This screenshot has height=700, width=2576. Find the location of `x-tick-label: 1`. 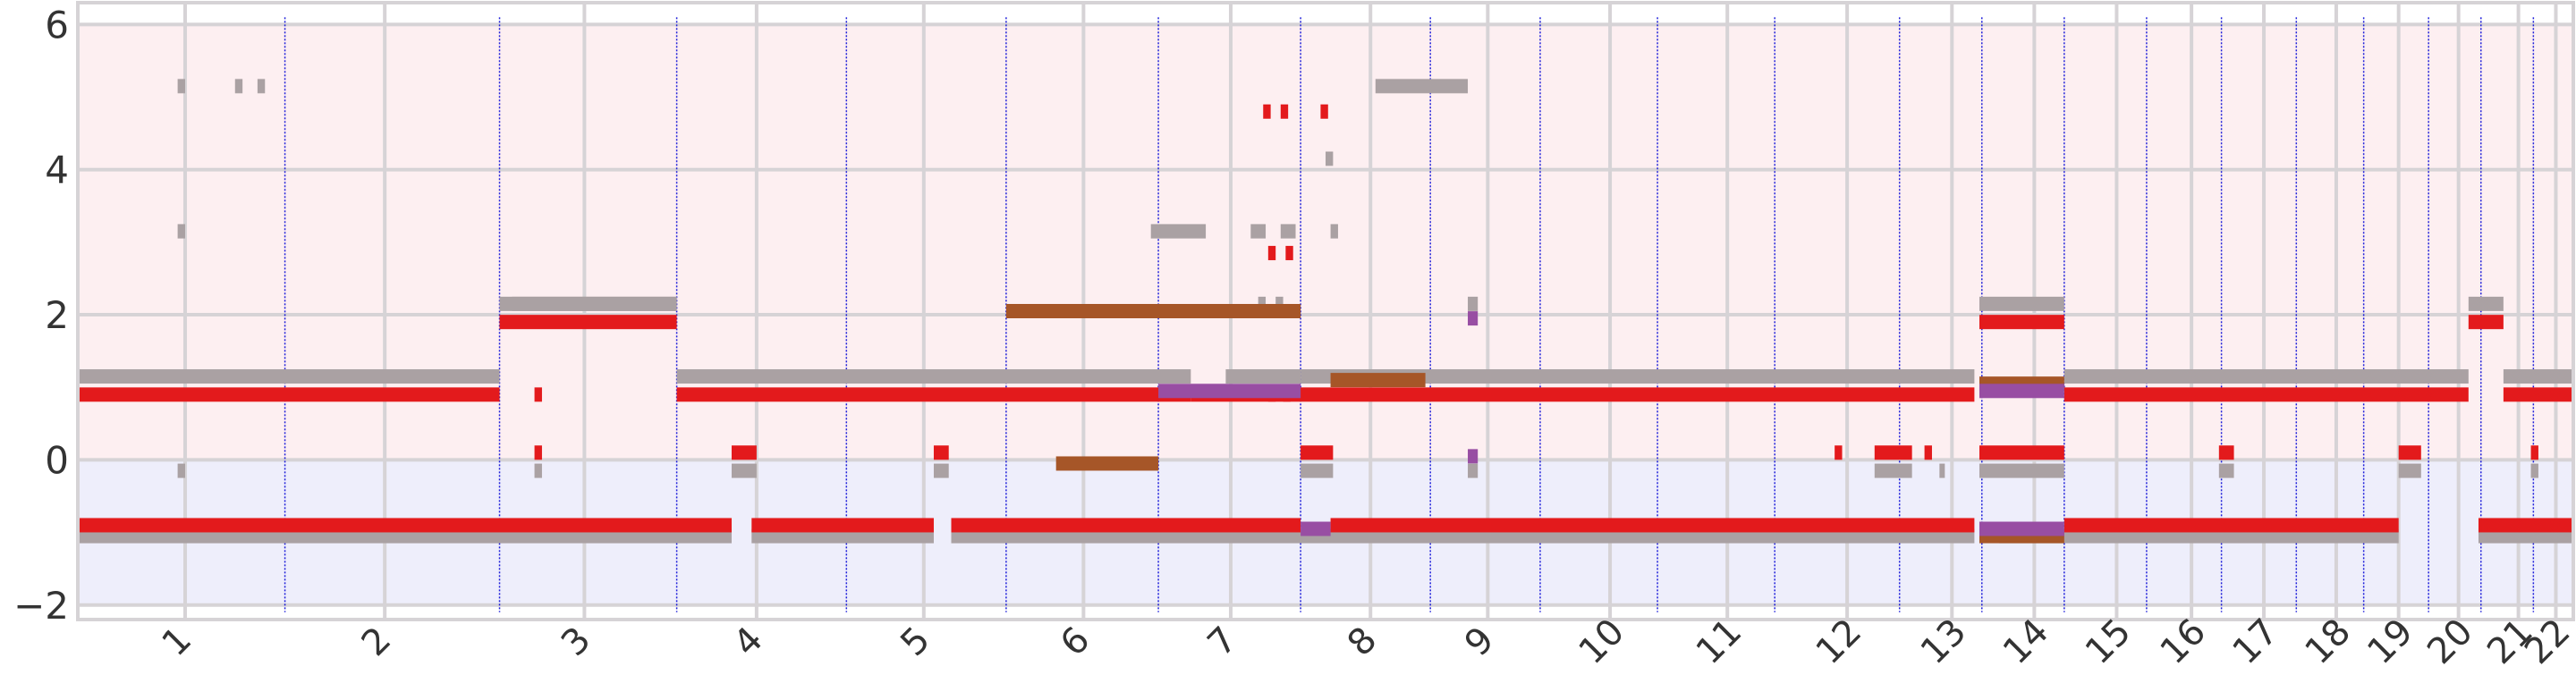

x-tick-label: 1 is located at coordinates (177, 642).